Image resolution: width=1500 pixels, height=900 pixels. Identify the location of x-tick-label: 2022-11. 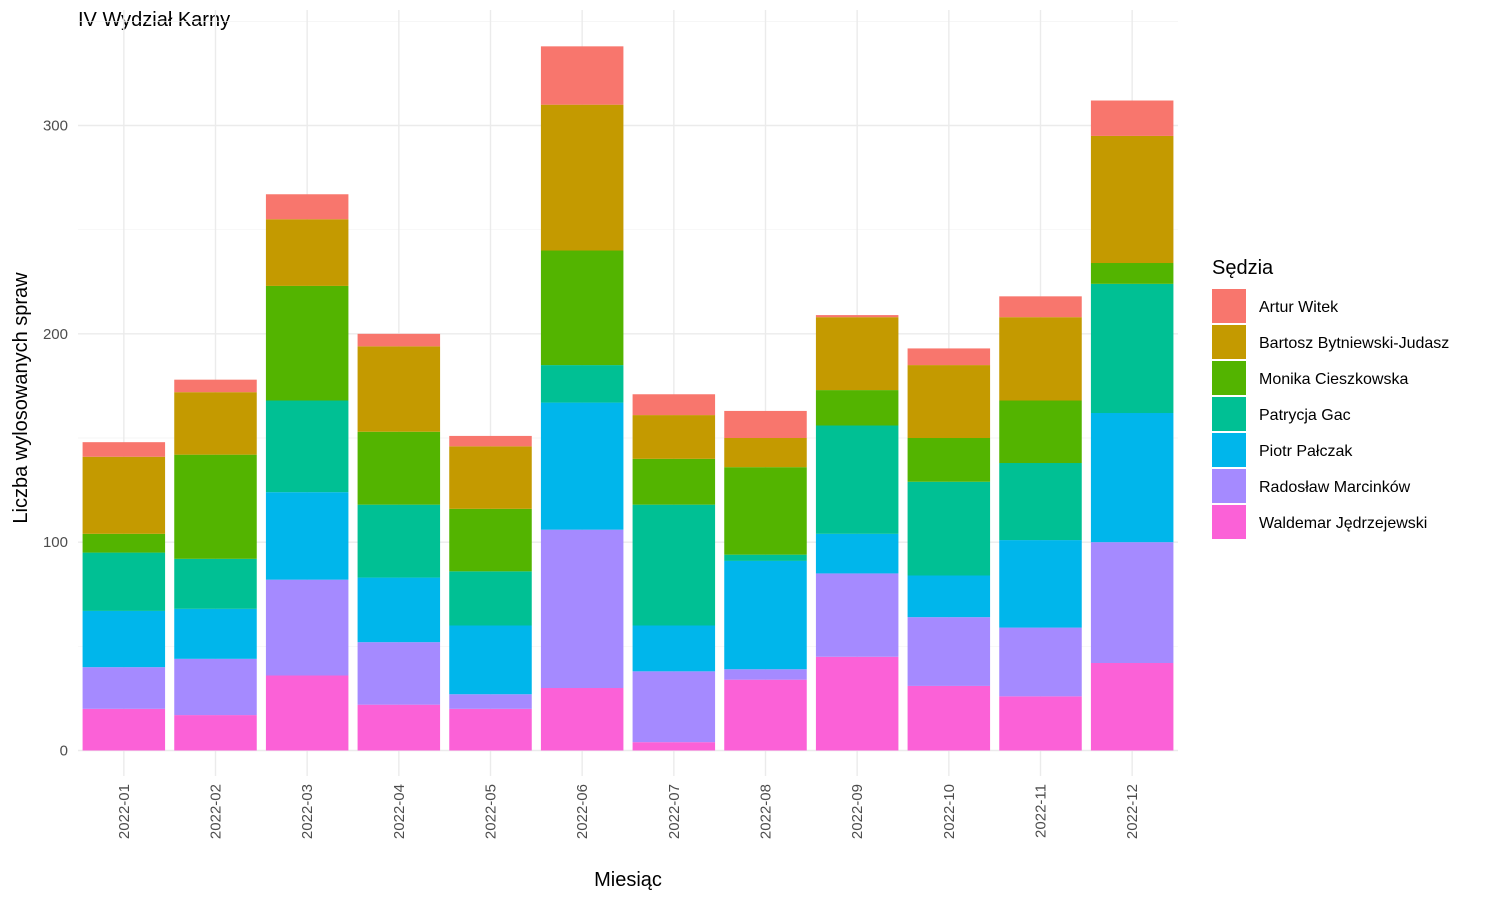
(1041, 811).